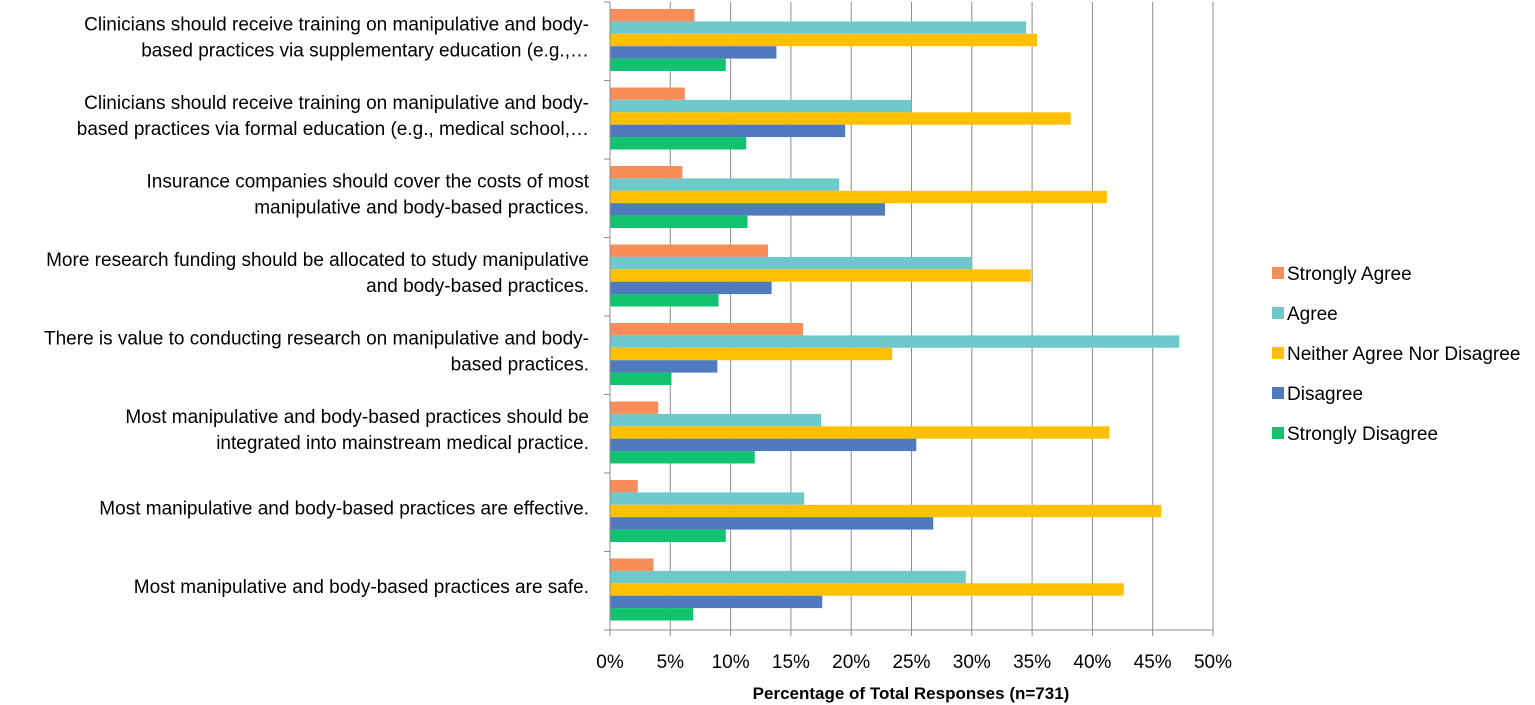  What do you see at coordinates (1213, 662) in the screenshot?
I see `x-tick-label-50: 50%` at bounding box center [1213, 662].